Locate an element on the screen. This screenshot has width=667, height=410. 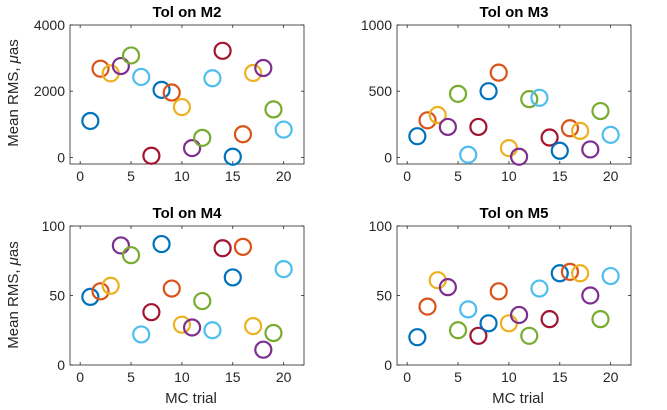
ylabel-bottom: Mean RMS, μas is located at coordinates (13, 294).